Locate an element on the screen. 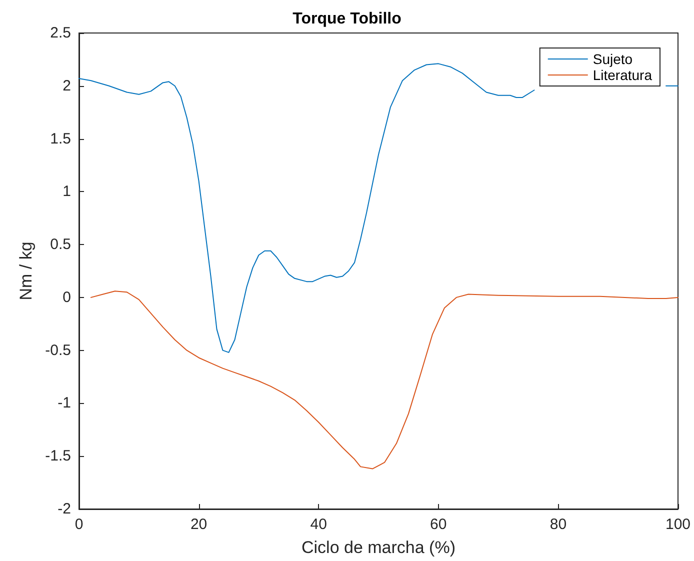 The width and height of the screenshot is (694, 561). x-tick-label: 80 is located at coordinates (558, 524).